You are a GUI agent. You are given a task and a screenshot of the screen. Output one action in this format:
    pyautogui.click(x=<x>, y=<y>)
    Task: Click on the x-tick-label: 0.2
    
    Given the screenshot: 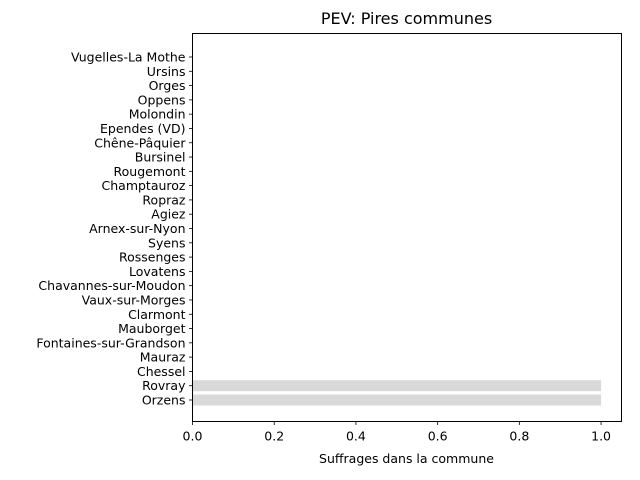 What is the action you would take?
    pyautogui.click(x=274, y=436)
    